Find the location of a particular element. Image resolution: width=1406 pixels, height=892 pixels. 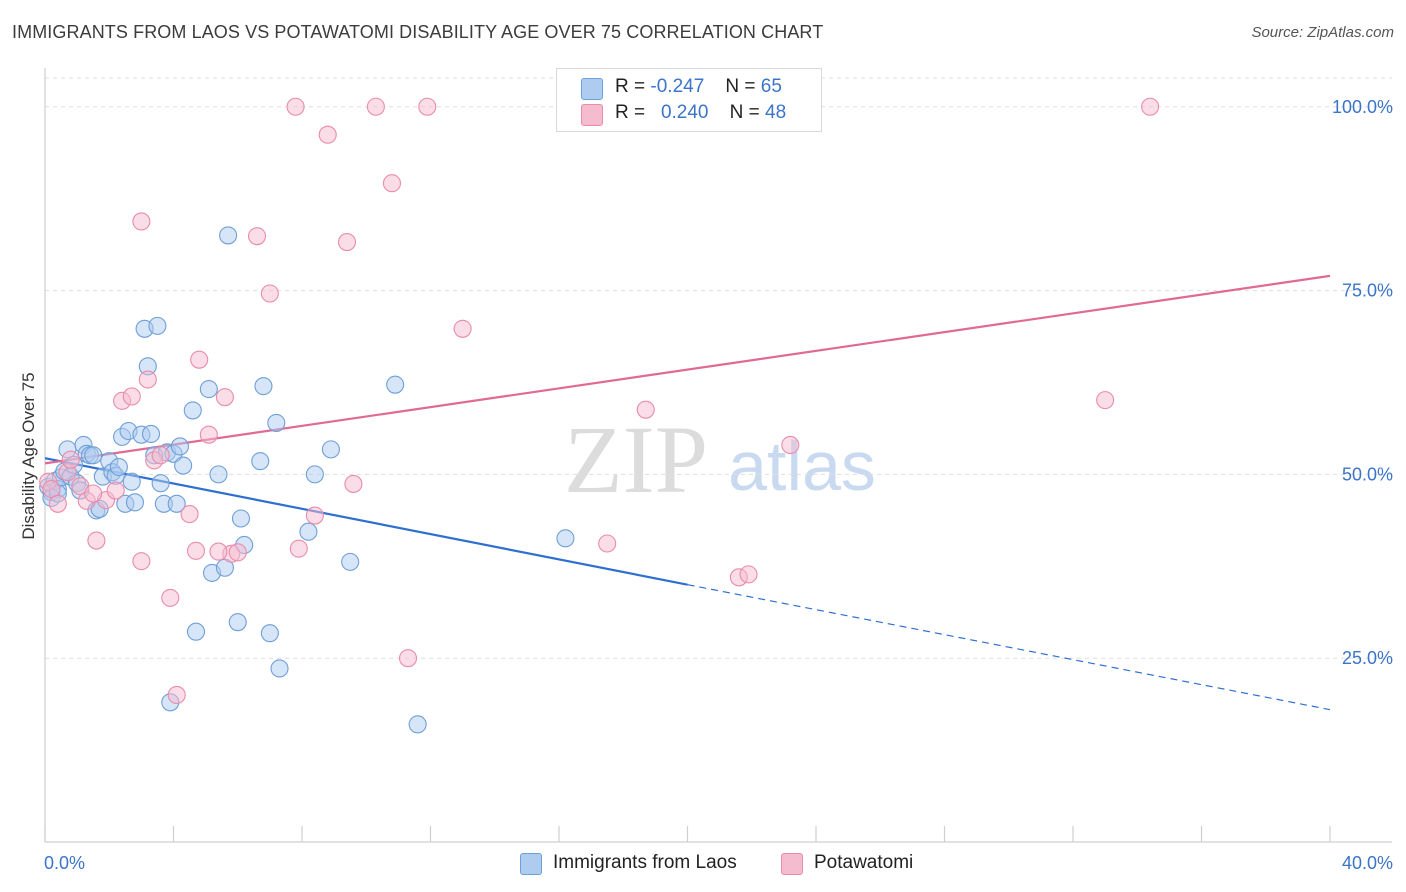

y-tick-label: 50.0% is located at coordinates (1367, 474).